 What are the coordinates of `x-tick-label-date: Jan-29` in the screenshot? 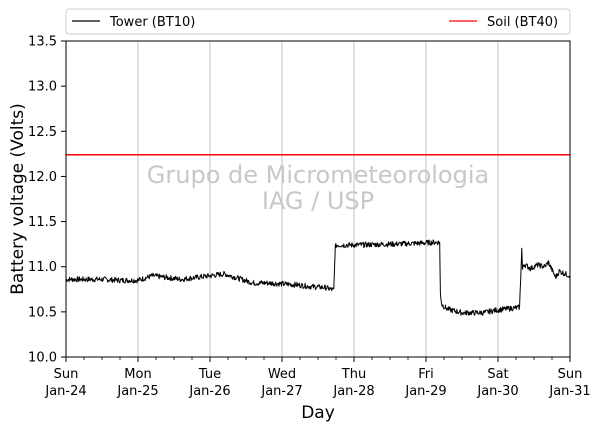 It's located at (425, 391).